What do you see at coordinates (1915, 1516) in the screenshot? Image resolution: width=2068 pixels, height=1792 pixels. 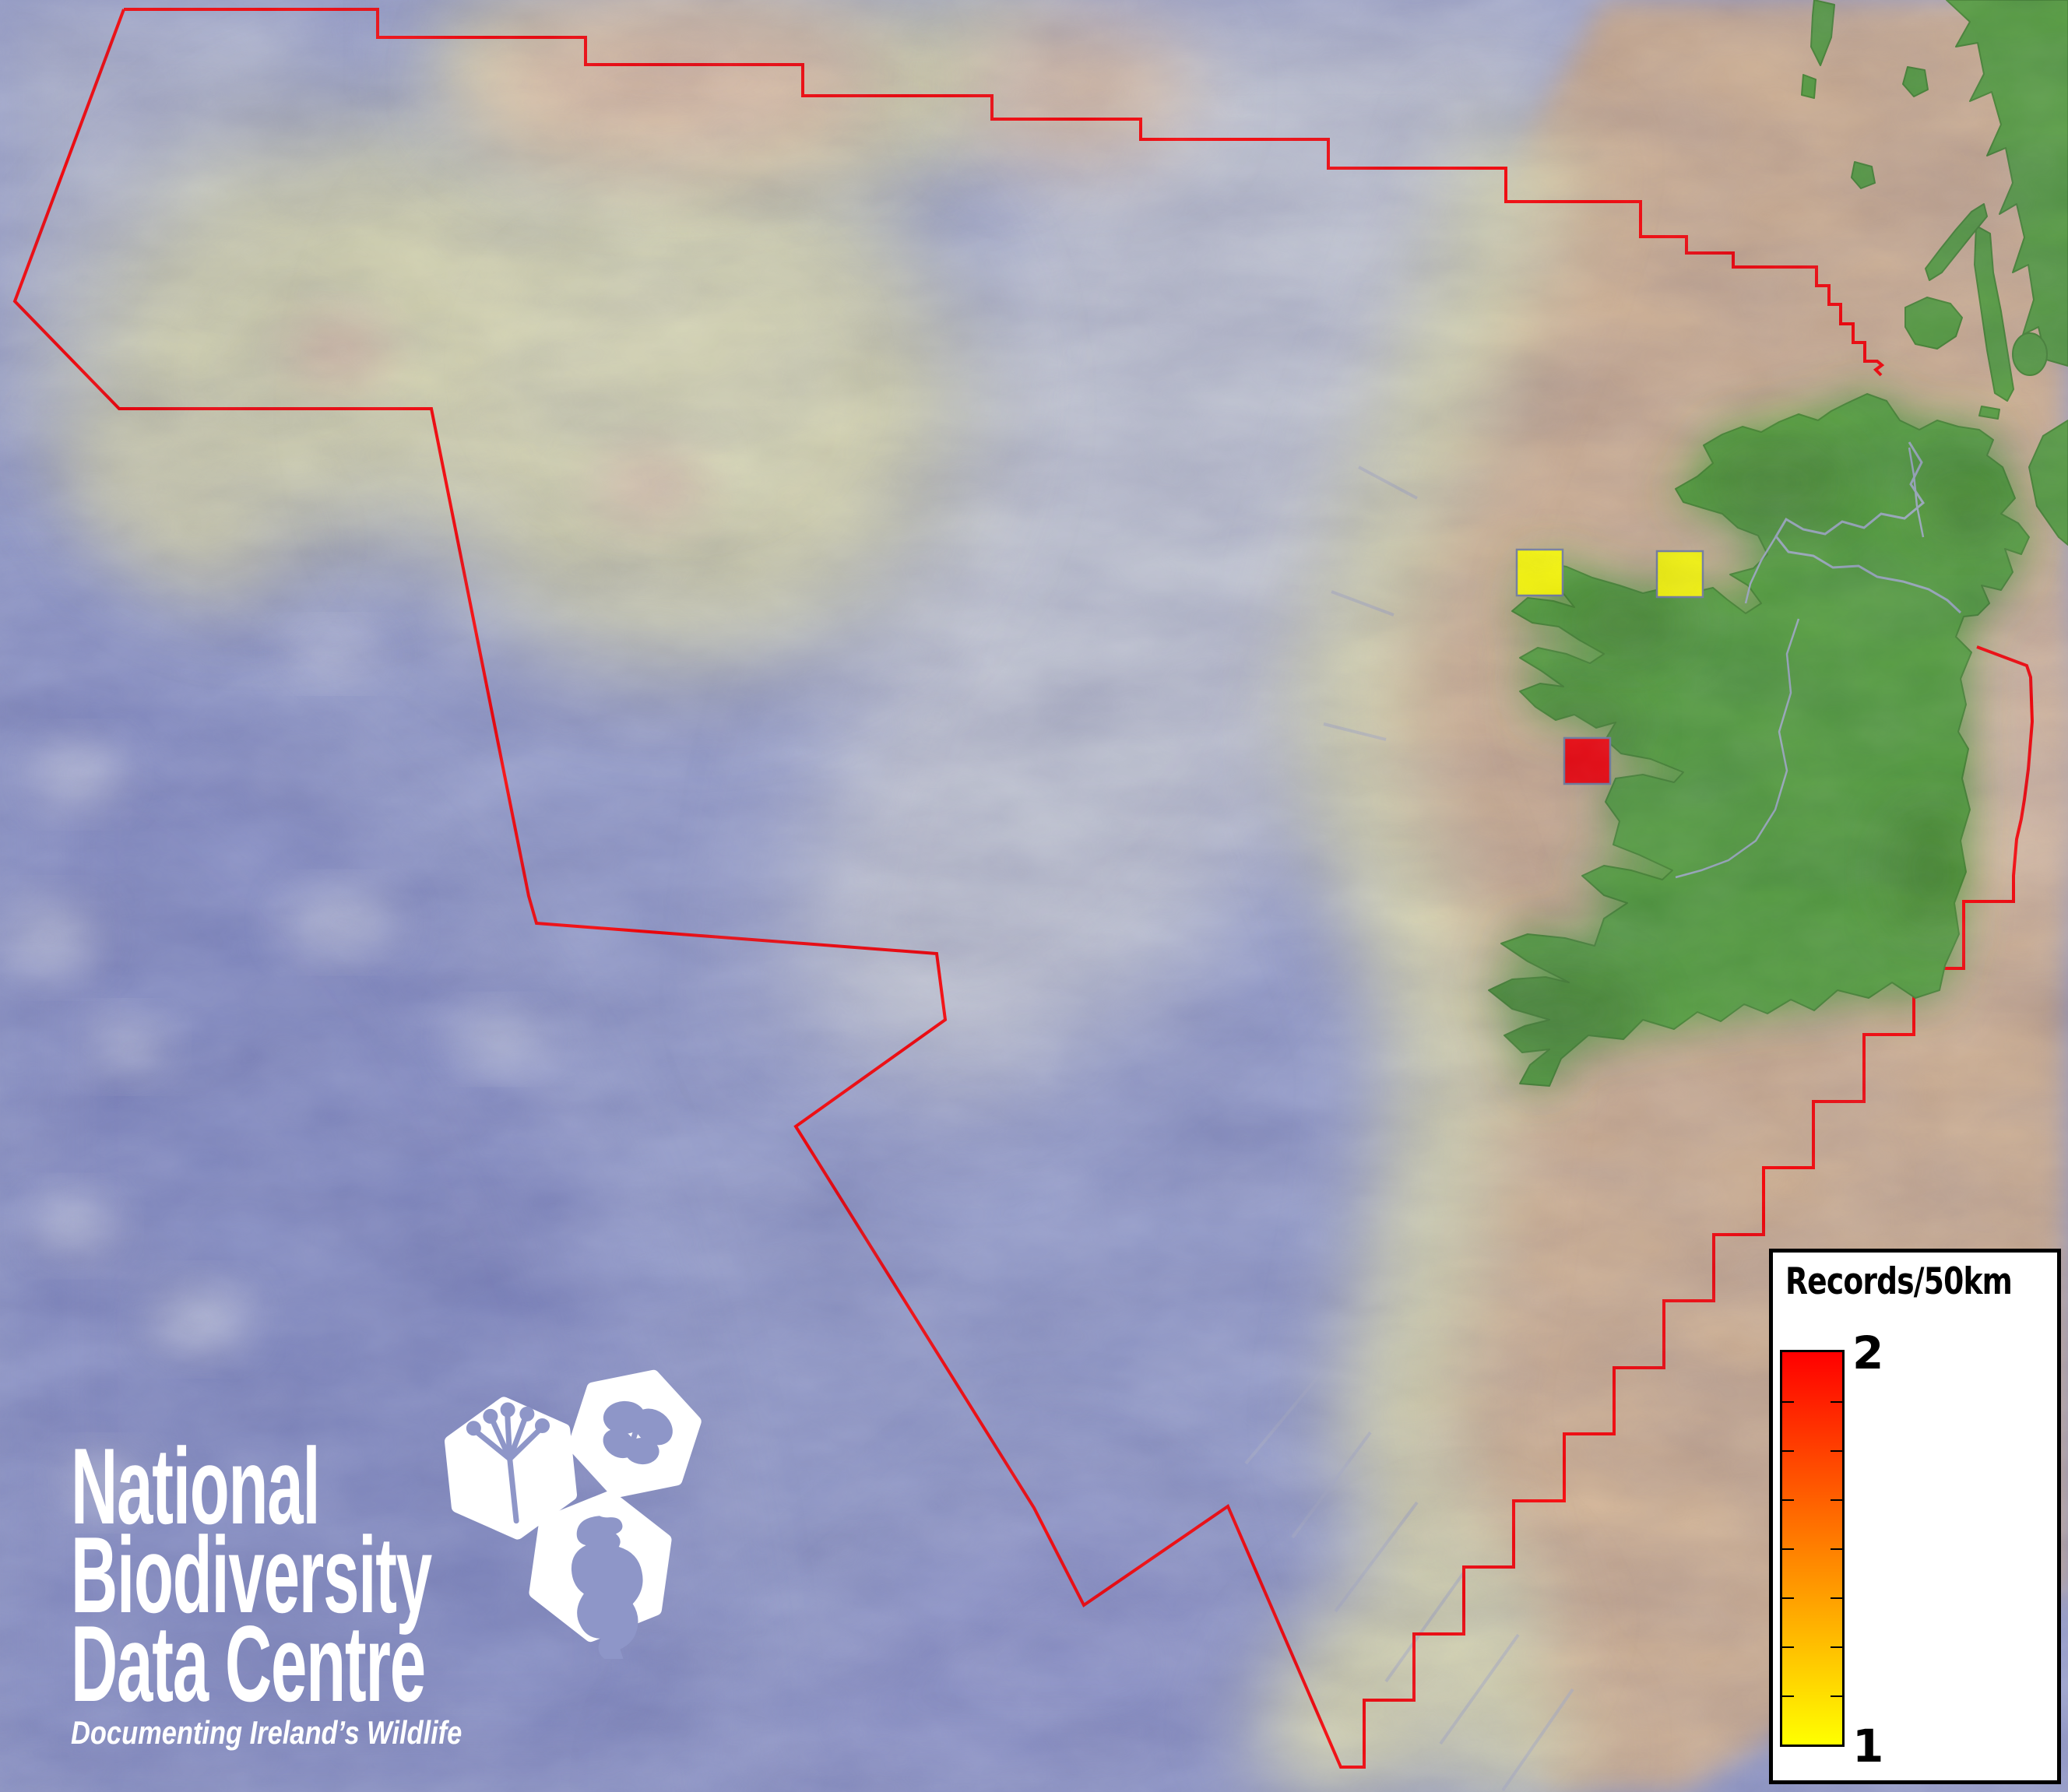 I see `legend: Records/50km 2 1` at bounding box center [1915, 1516].